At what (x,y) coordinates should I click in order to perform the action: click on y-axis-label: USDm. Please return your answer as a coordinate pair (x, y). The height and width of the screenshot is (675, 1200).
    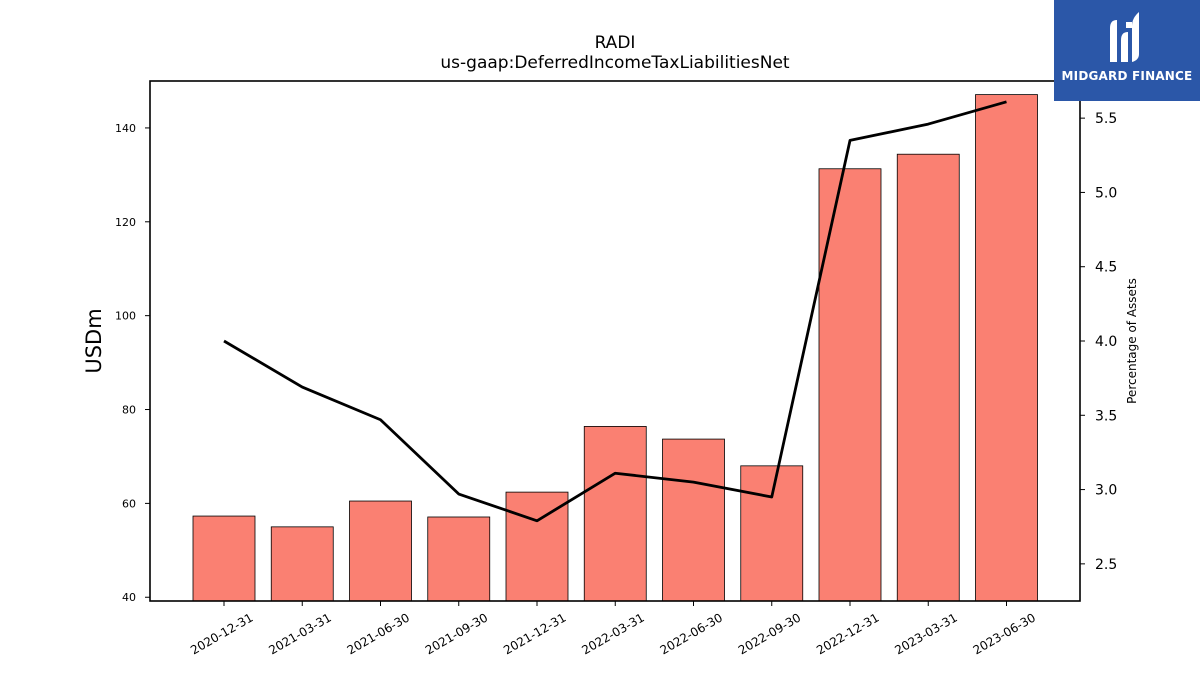
    Looking at the image, I should click on (94, 340).